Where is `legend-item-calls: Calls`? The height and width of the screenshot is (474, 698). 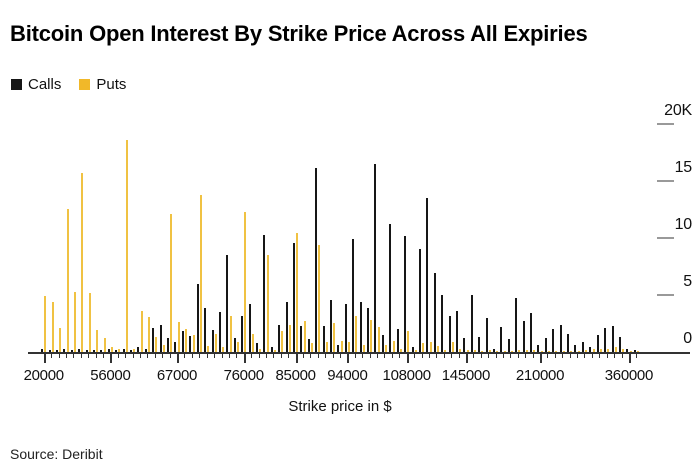 legend-item-calls: Calls is located at coordinates (36, 84).